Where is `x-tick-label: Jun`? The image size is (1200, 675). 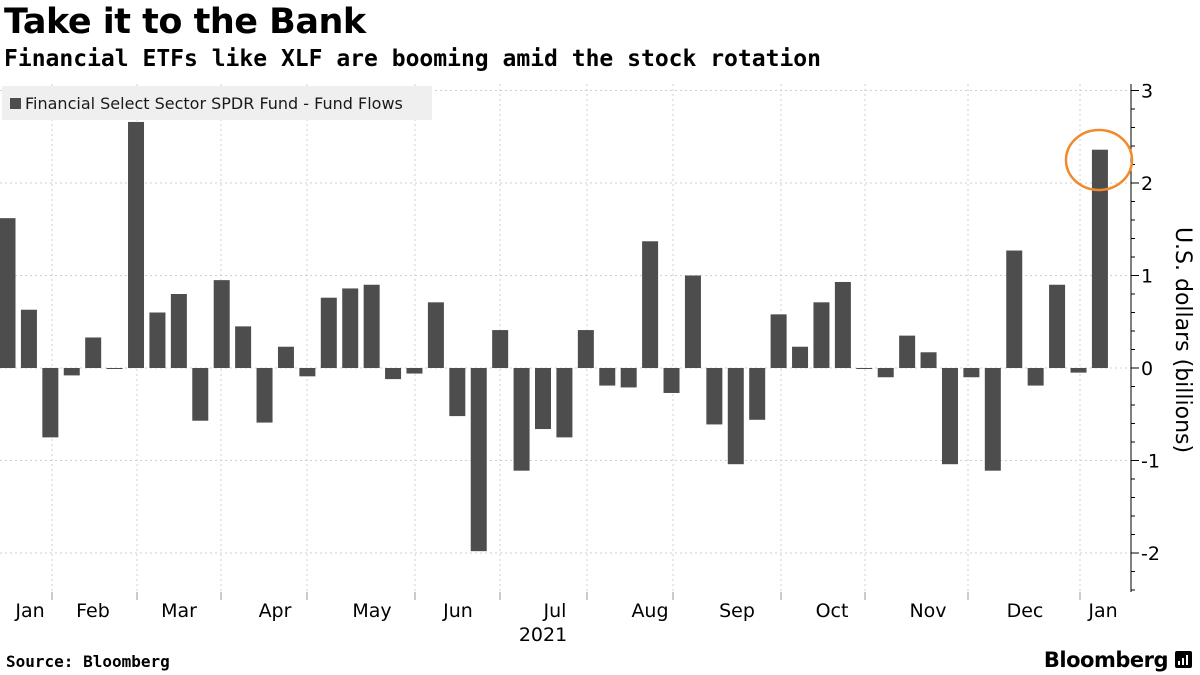
x-tick-label: Jun is located at coordinates (457, 611).